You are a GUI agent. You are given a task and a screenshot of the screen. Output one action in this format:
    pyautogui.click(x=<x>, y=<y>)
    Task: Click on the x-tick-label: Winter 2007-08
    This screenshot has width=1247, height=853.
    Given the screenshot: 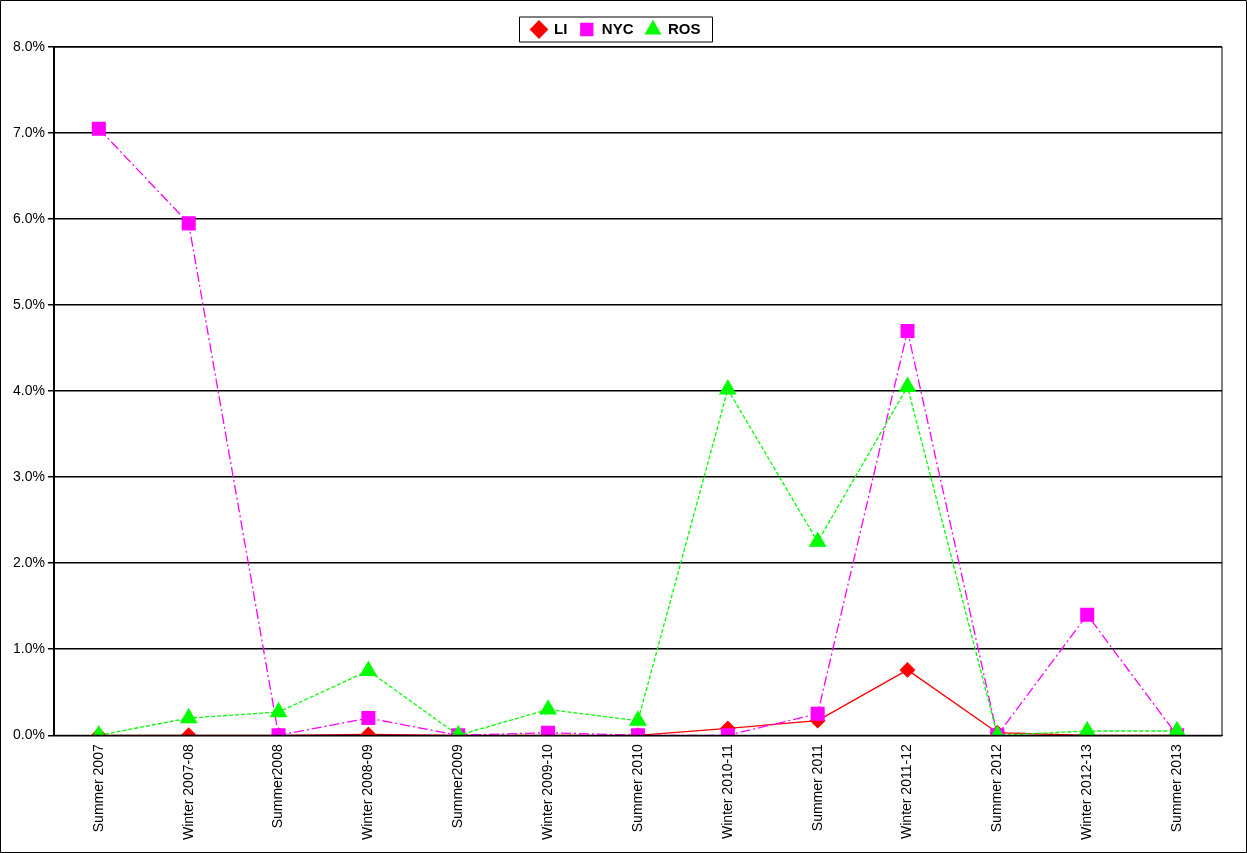 What is the action you would take?
    pyautogui.click(x=187, y=792)
    